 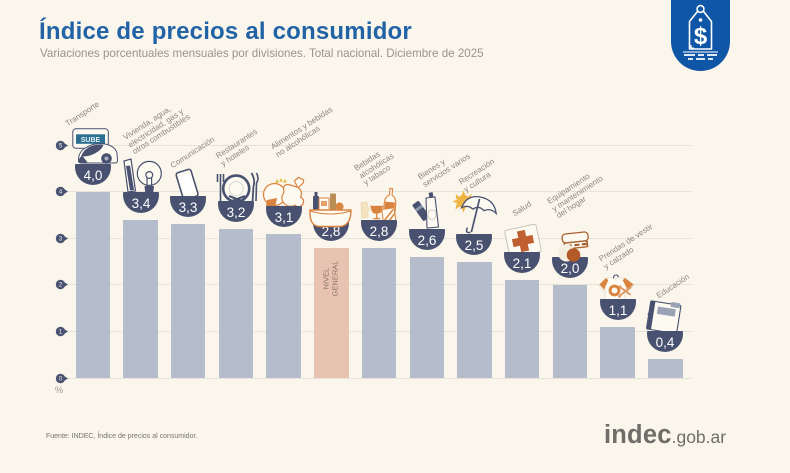 What do you see at coordinates (474, 245) in the screenshot?
I see `svg-text: 2,5` at bounding box center [474, 245].